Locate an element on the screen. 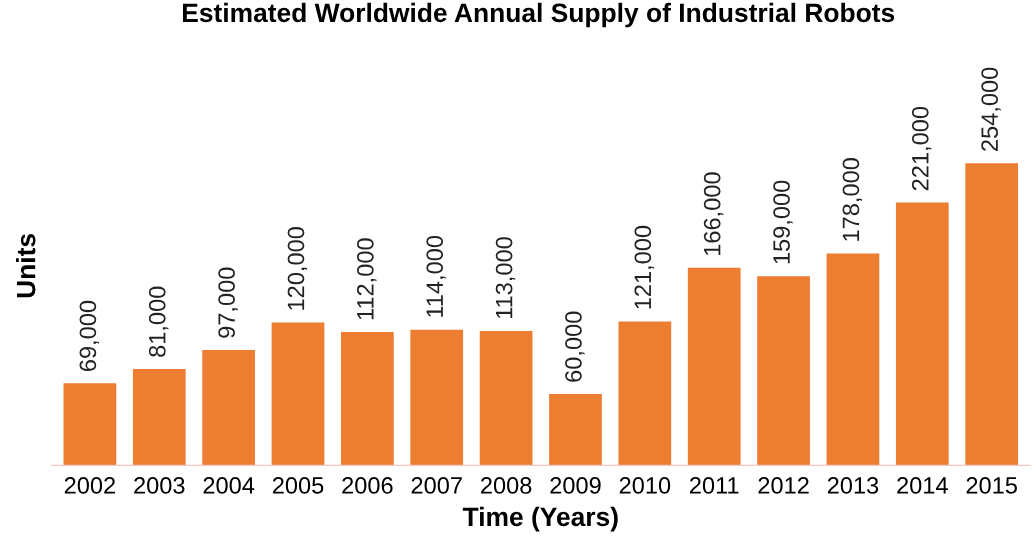 The image size is (1035, 554). data-label: 254,000 is located at coordinates (991, 109).